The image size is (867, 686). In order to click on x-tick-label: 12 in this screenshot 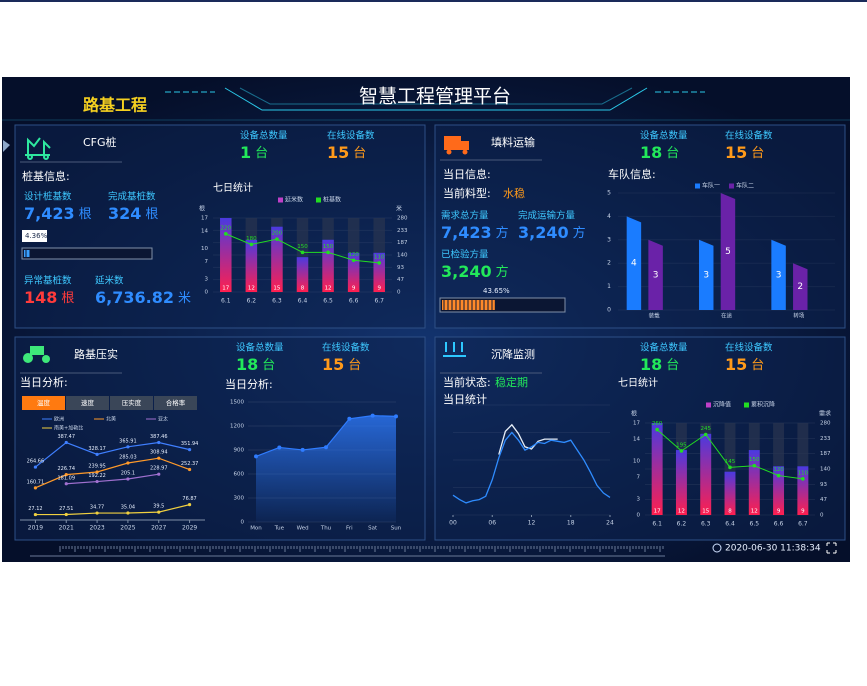, I will do `click(532, 523)`.